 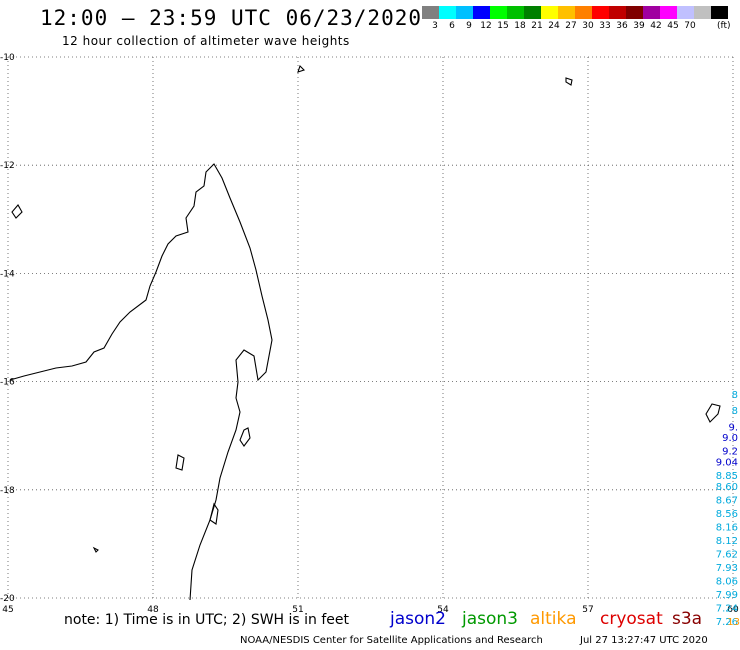 What do you see at coordinates (733, 610) in the screenshot?
I see `lon-tick-label: 60` at bounding box center [733, 610].